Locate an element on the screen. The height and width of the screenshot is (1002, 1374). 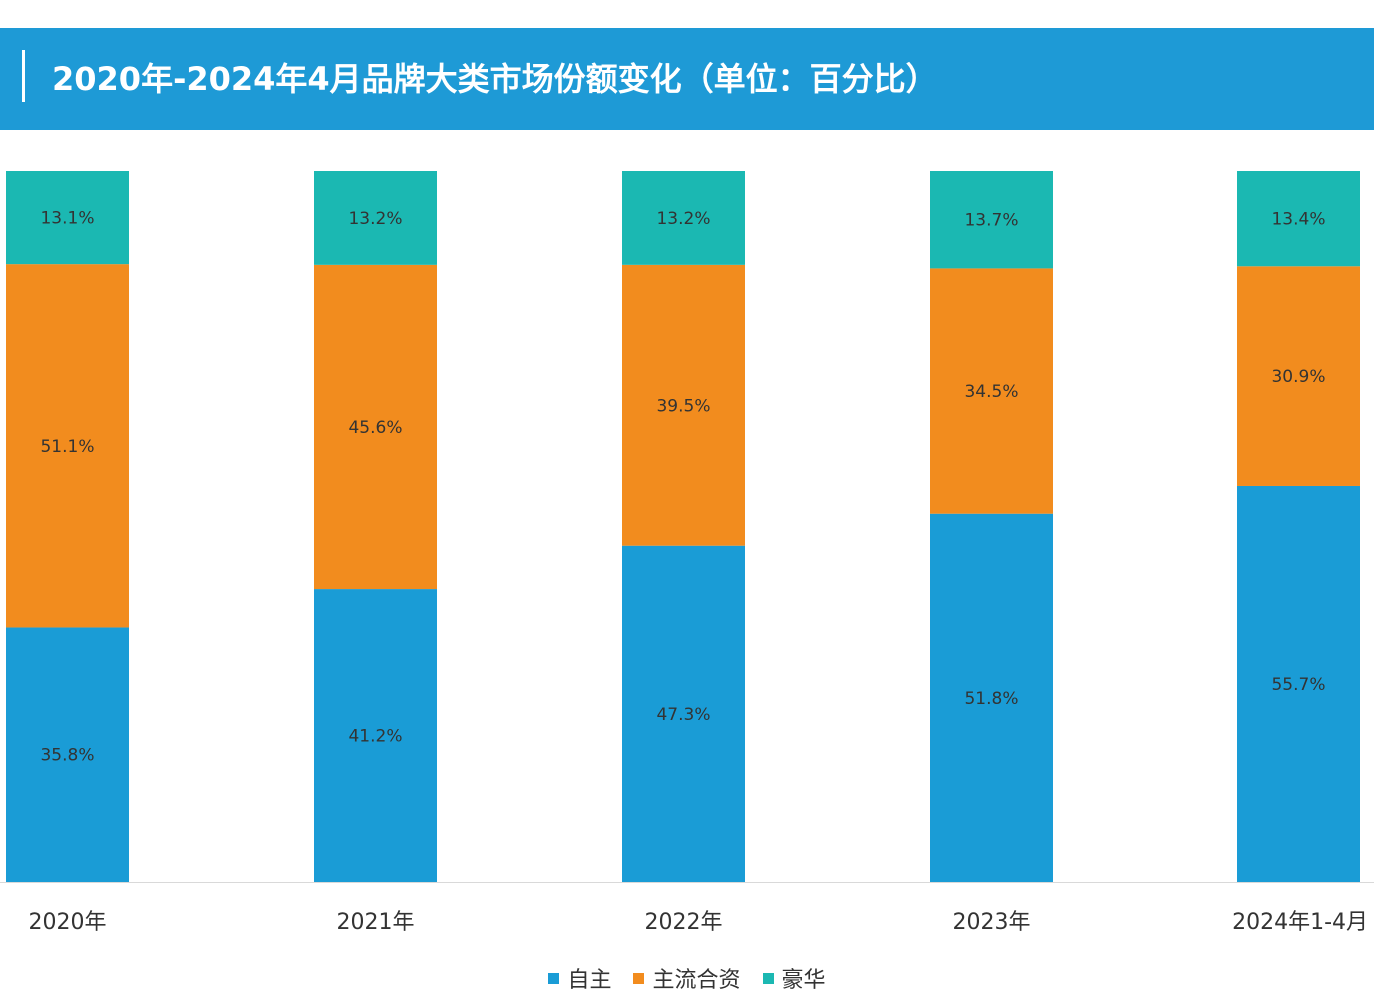
data-label: 30.9% is located at coordinates (1298, 377).